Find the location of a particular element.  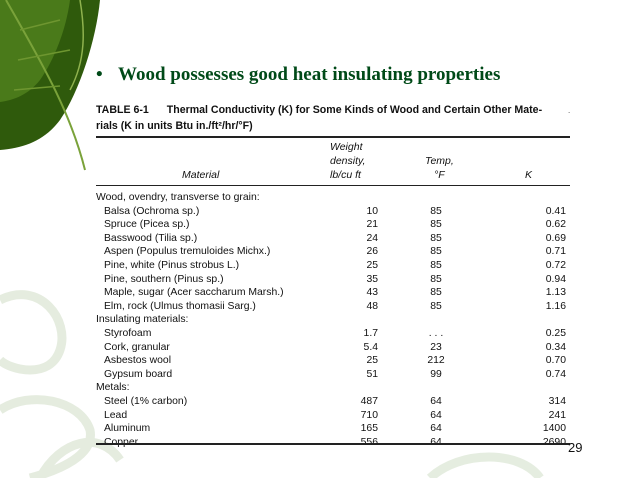

k-cell: 1.13 is located at coordinates (555, 293).